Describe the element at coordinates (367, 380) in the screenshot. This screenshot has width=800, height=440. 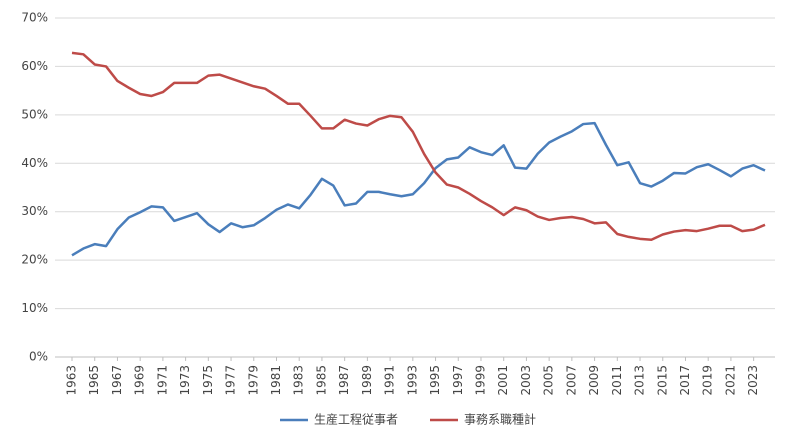
I see `x-tick-label: 1989` at that location.